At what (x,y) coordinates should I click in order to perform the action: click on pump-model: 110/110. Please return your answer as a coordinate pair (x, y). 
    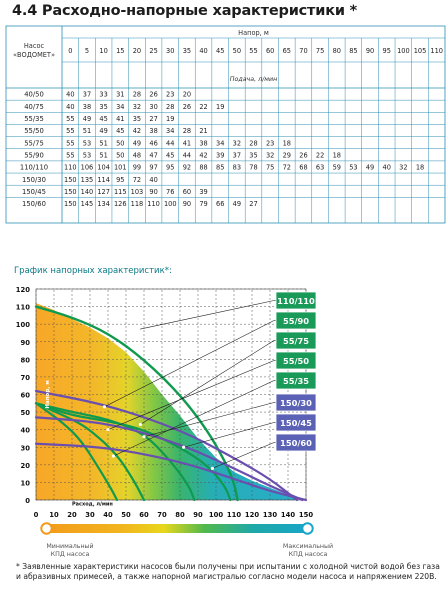
    Looking at the image, I should click on (34, 168).